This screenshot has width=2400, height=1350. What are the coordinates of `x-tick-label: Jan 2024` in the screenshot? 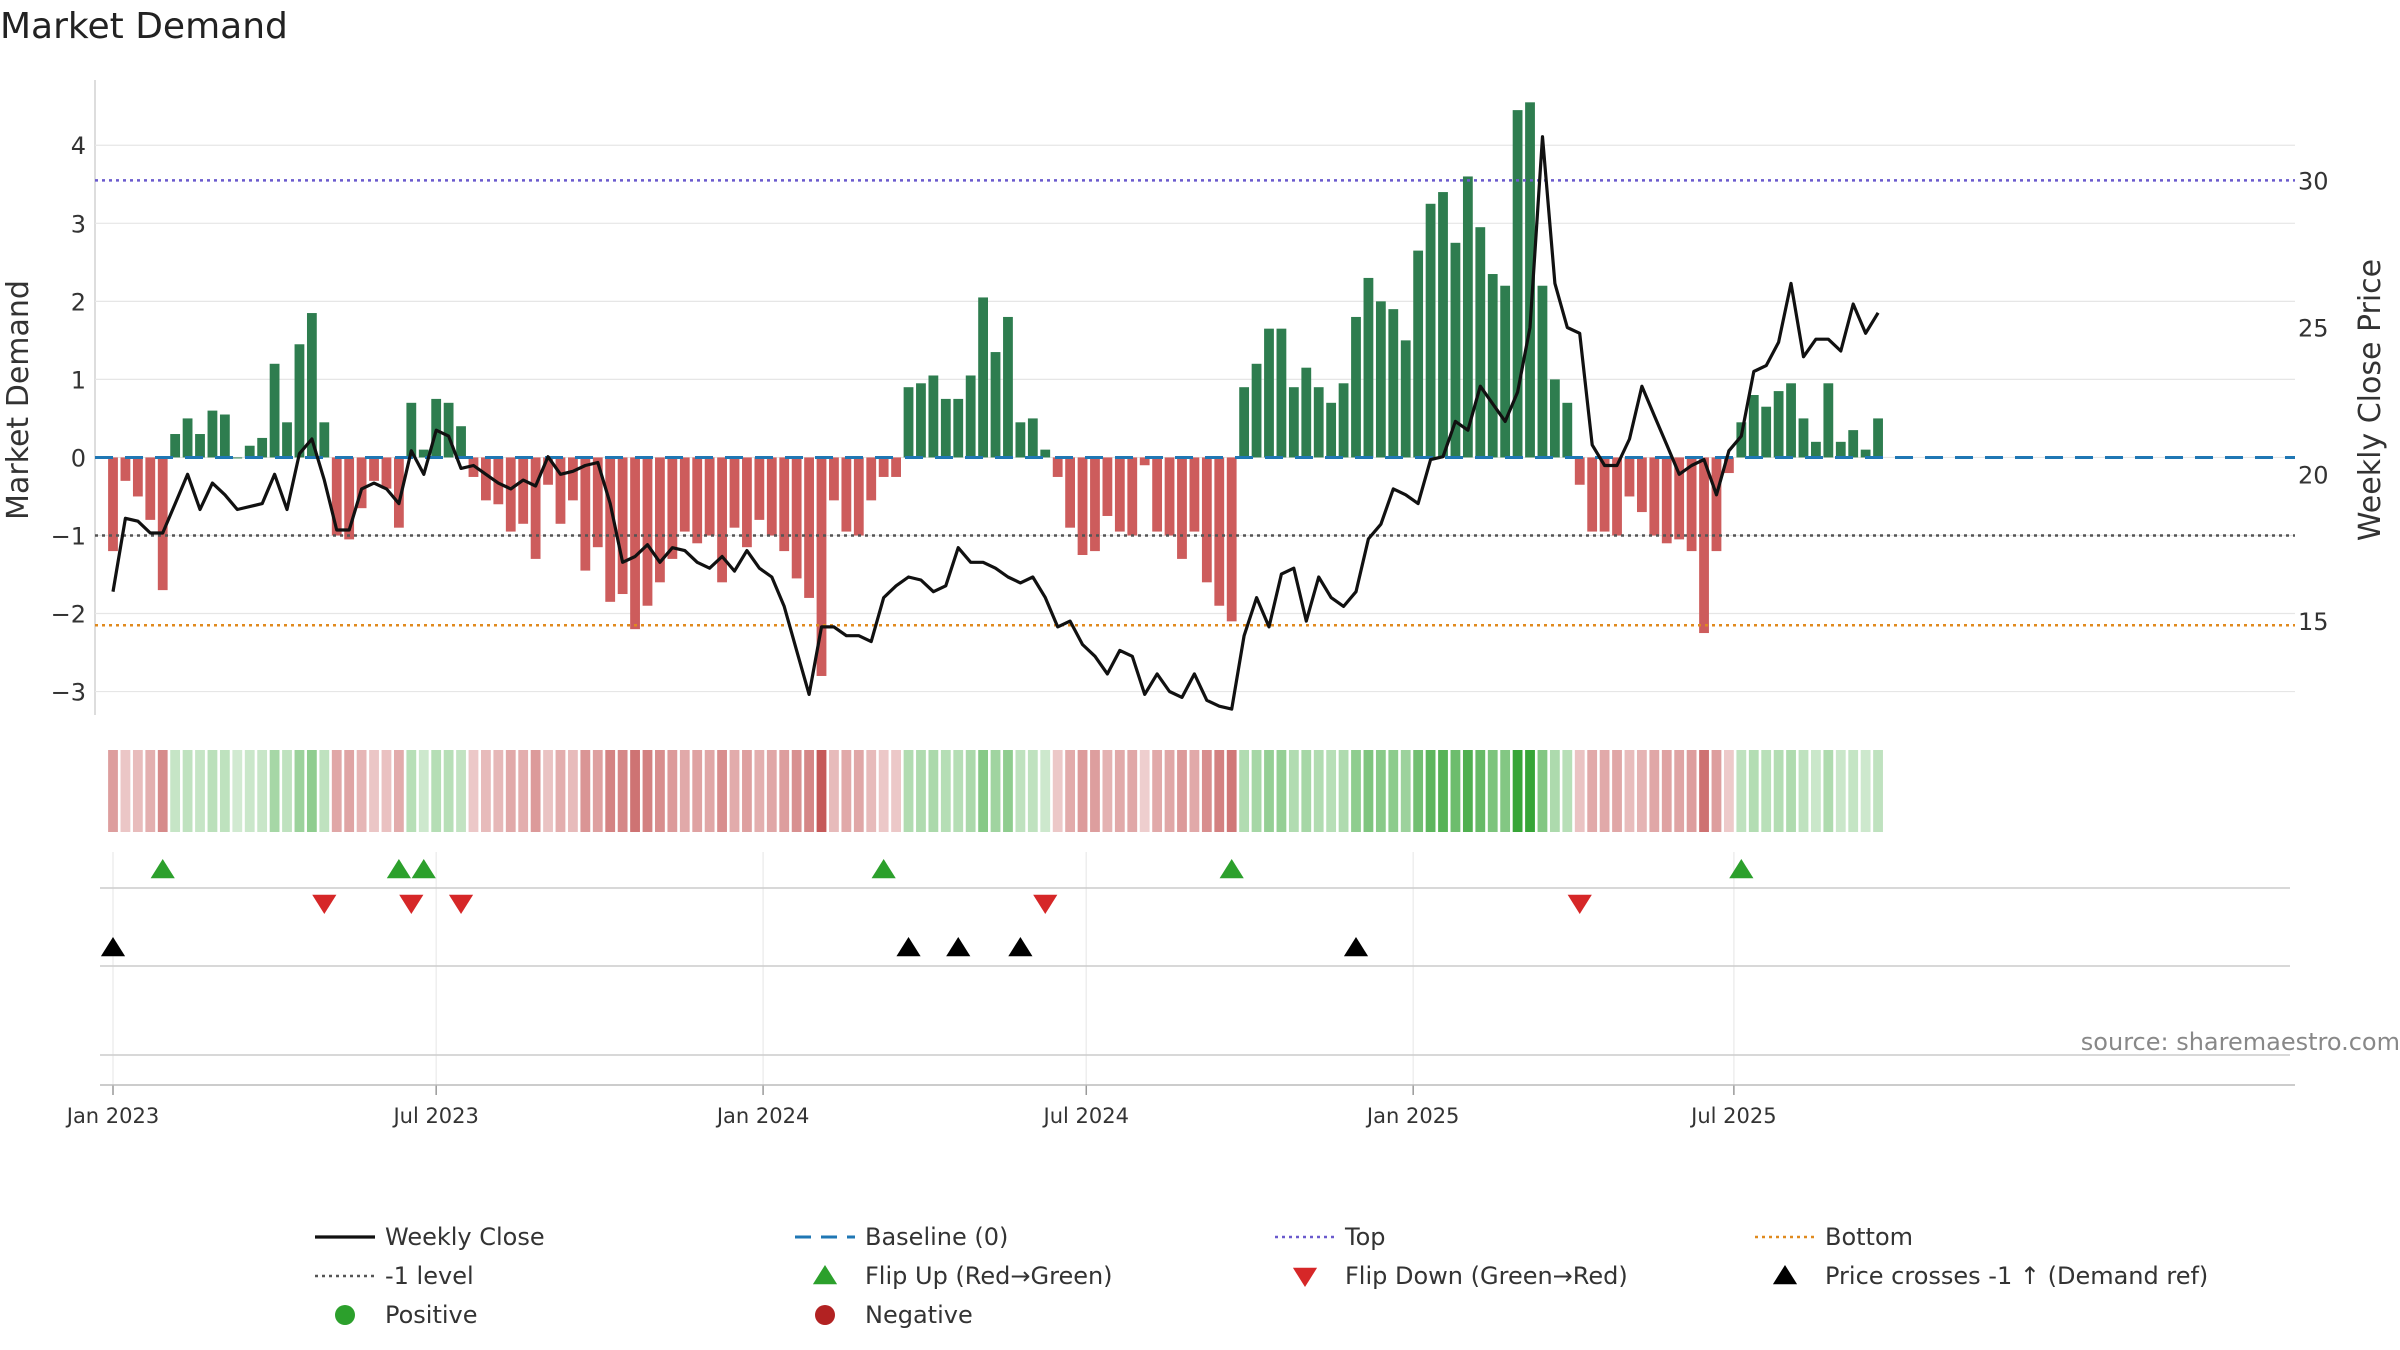 It's located at (762, 1116).